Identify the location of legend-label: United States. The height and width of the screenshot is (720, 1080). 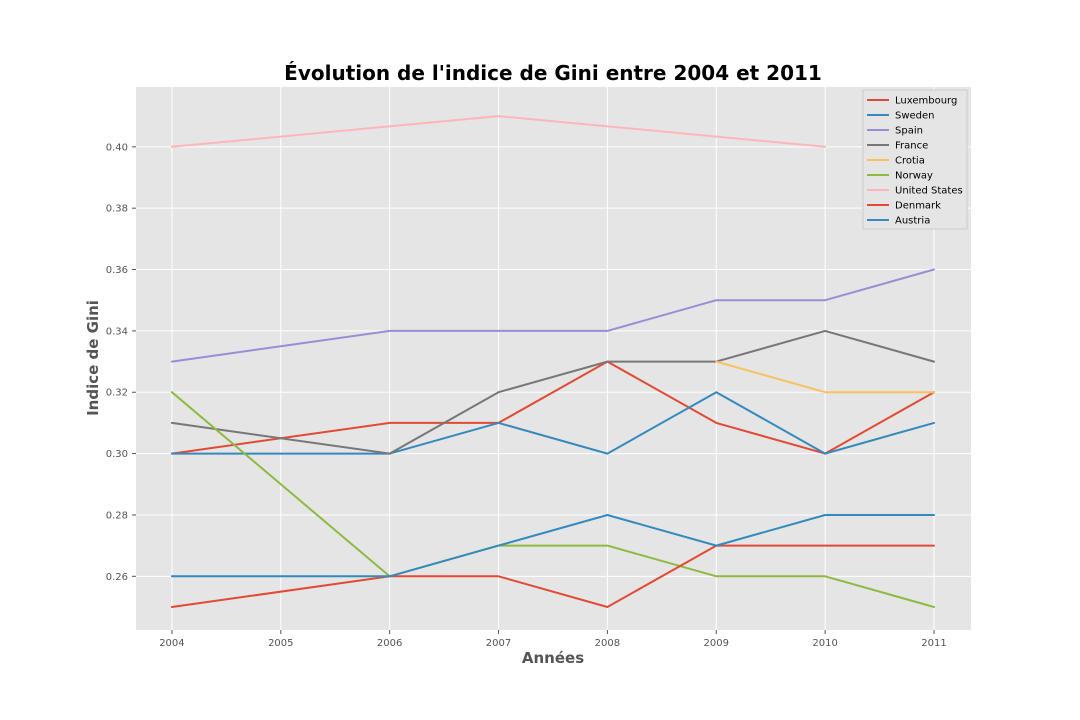
(929, 191).